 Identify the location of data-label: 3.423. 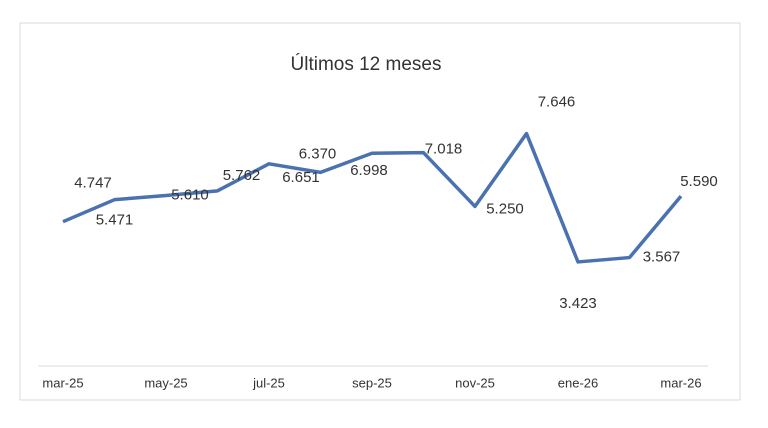
(578, 303).